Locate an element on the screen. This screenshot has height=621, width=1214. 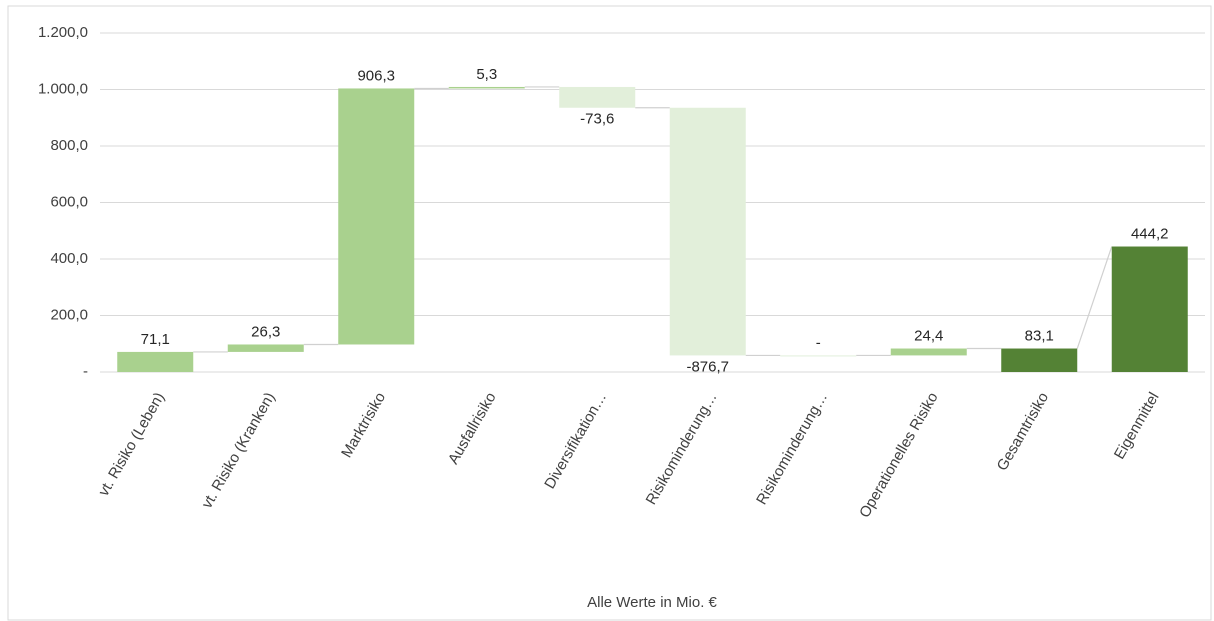
y-tick-label: - is located at coordinates (85, 371).